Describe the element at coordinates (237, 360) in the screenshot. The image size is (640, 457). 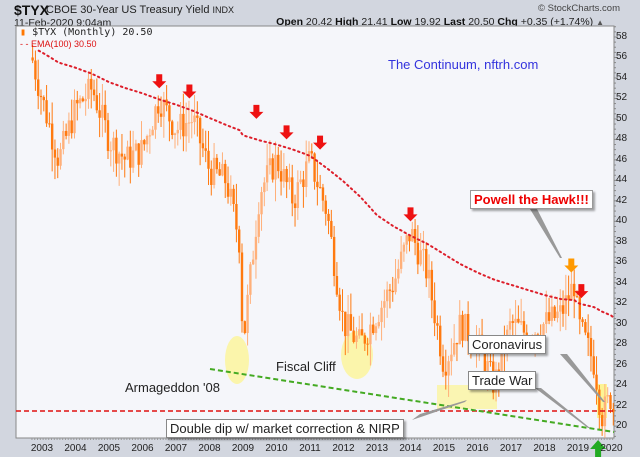
I see `highlight-2008` at that location.